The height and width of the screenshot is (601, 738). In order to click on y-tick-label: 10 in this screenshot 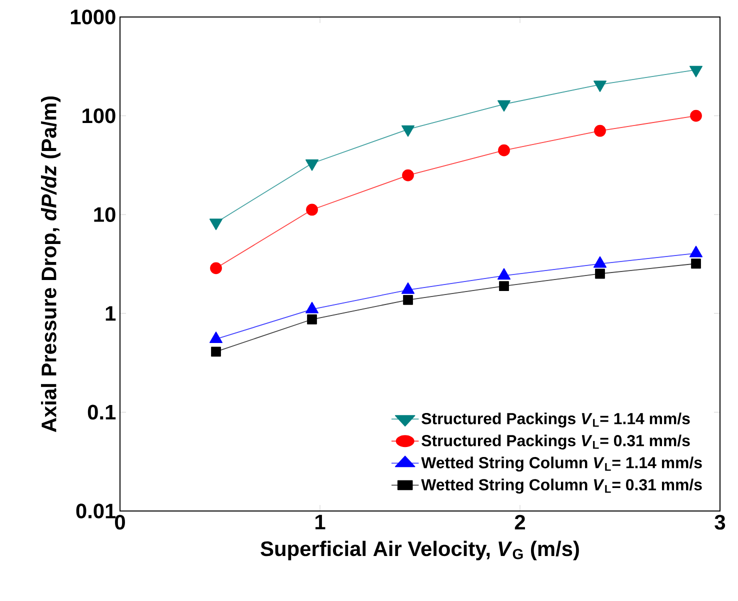, I will do `click(105, 214)`.